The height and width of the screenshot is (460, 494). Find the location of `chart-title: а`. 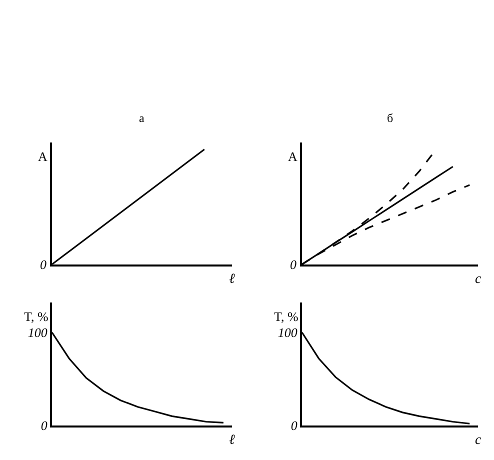

chart-title: а is located at coordinates (142, 118).